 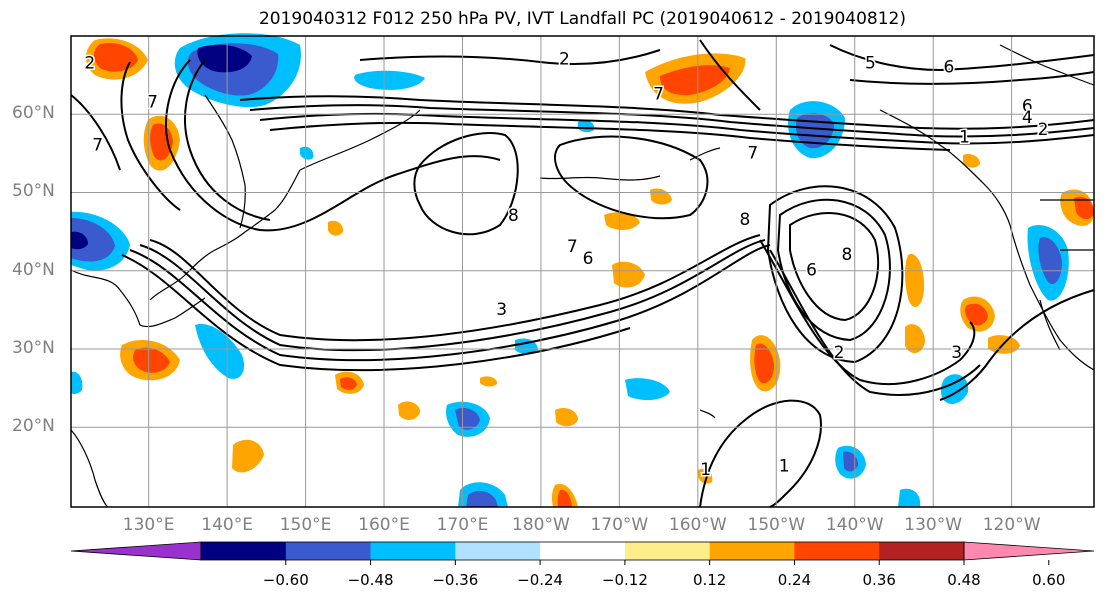 What do you see at coordinates (33, 113) in the screenshot?
I see `latitude-label: 60°N` at bounding box center [33, 113].